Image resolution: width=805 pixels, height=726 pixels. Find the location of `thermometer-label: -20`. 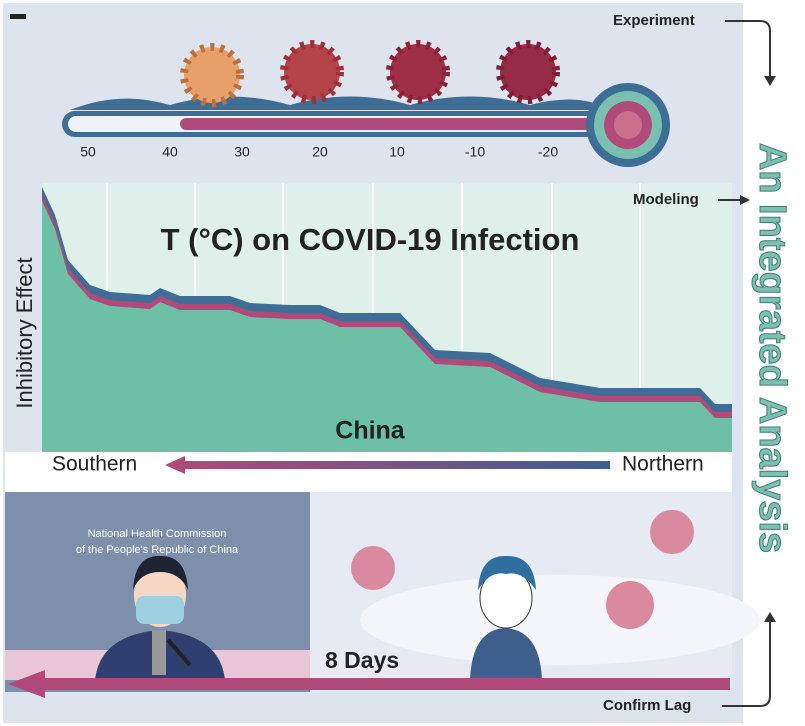

thermometer-label: -20 is located at coordinates (548, 152).